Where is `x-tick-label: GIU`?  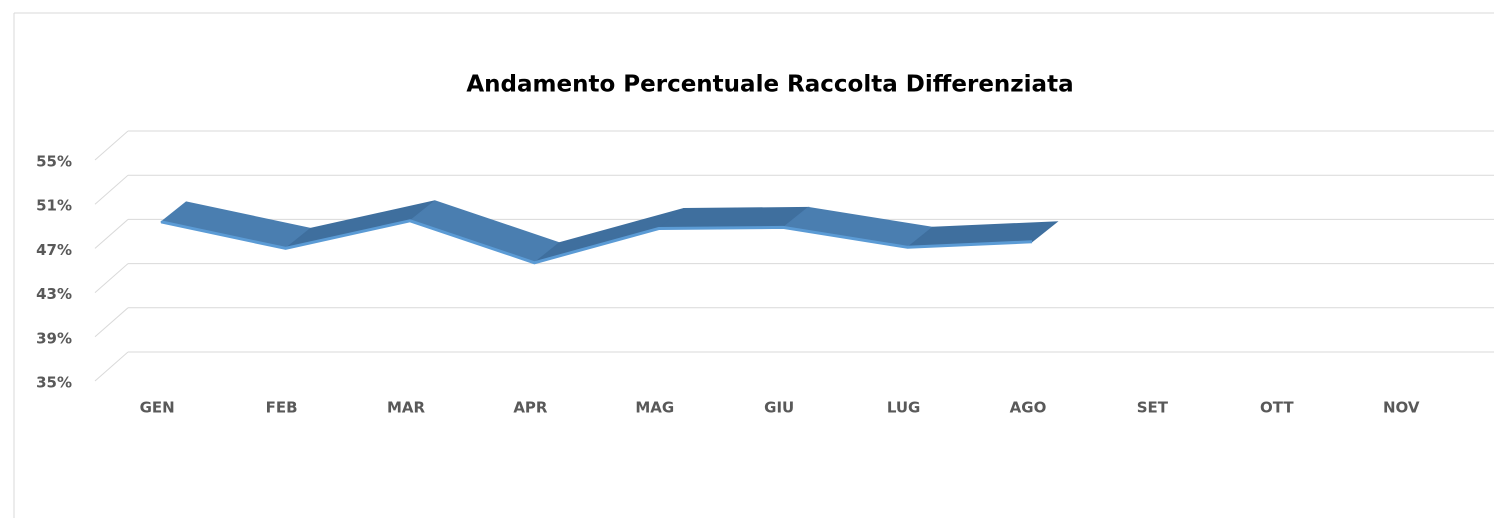 x-tick-label: GIU is located at coordinates (779, 408).